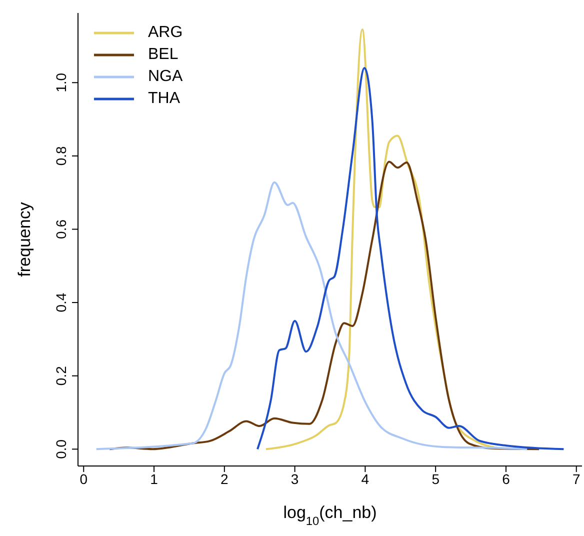  Describe the element at coordinates (365, 478) in the screenshot. I see `x-tick-label: 4` at that location.